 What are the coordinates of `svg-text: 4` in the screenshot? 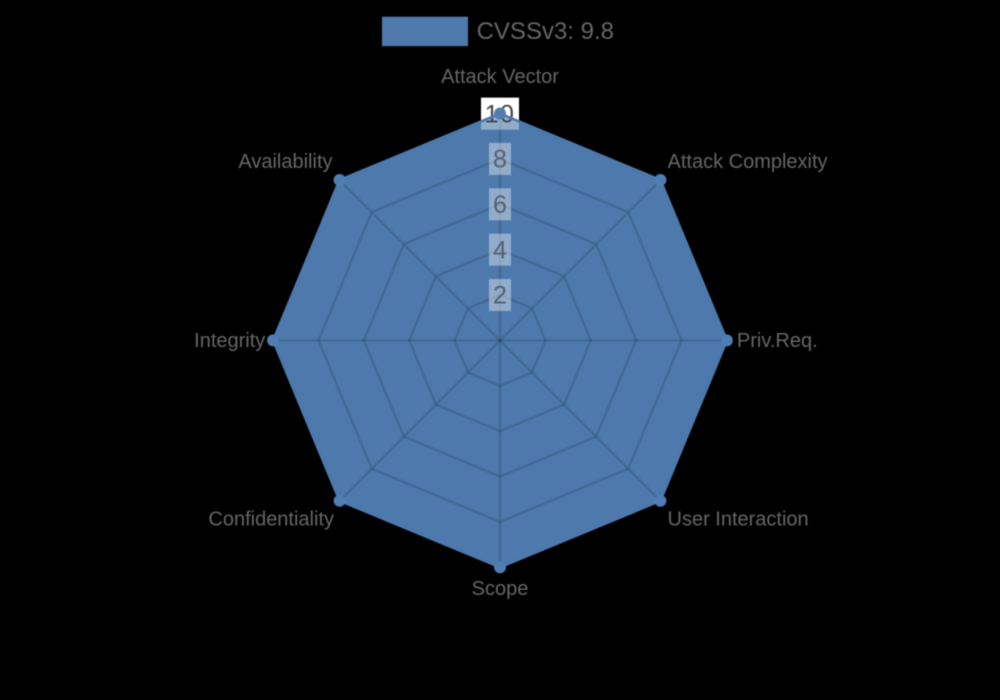 It's located at (500, 250).